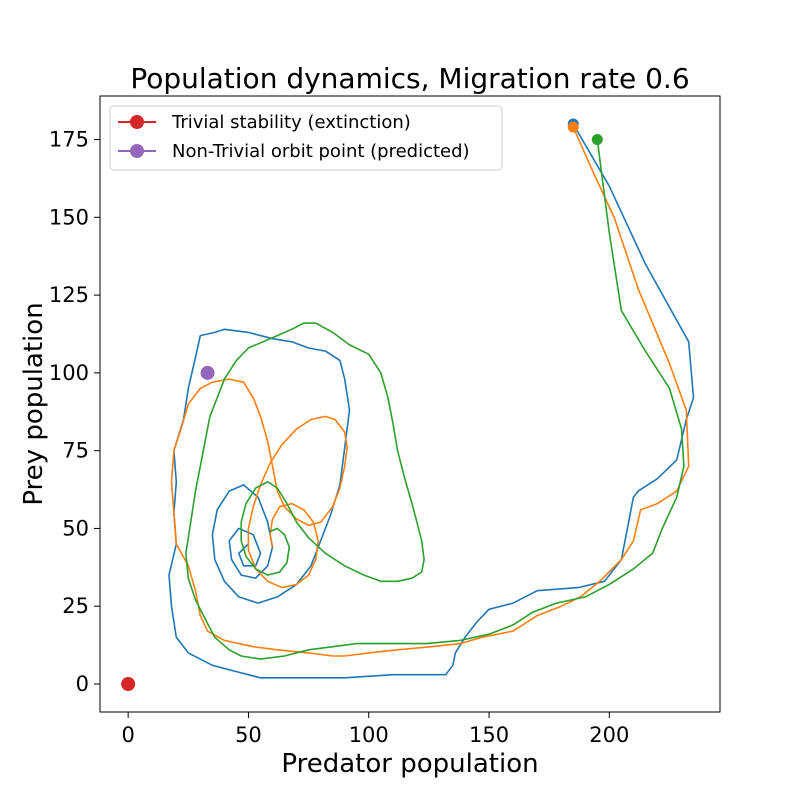 This screenshot has height=800, width=800. Describe the element at coordinates (34, 403) in the screenshot. I see `y-axis-label: Prey population` at that location.